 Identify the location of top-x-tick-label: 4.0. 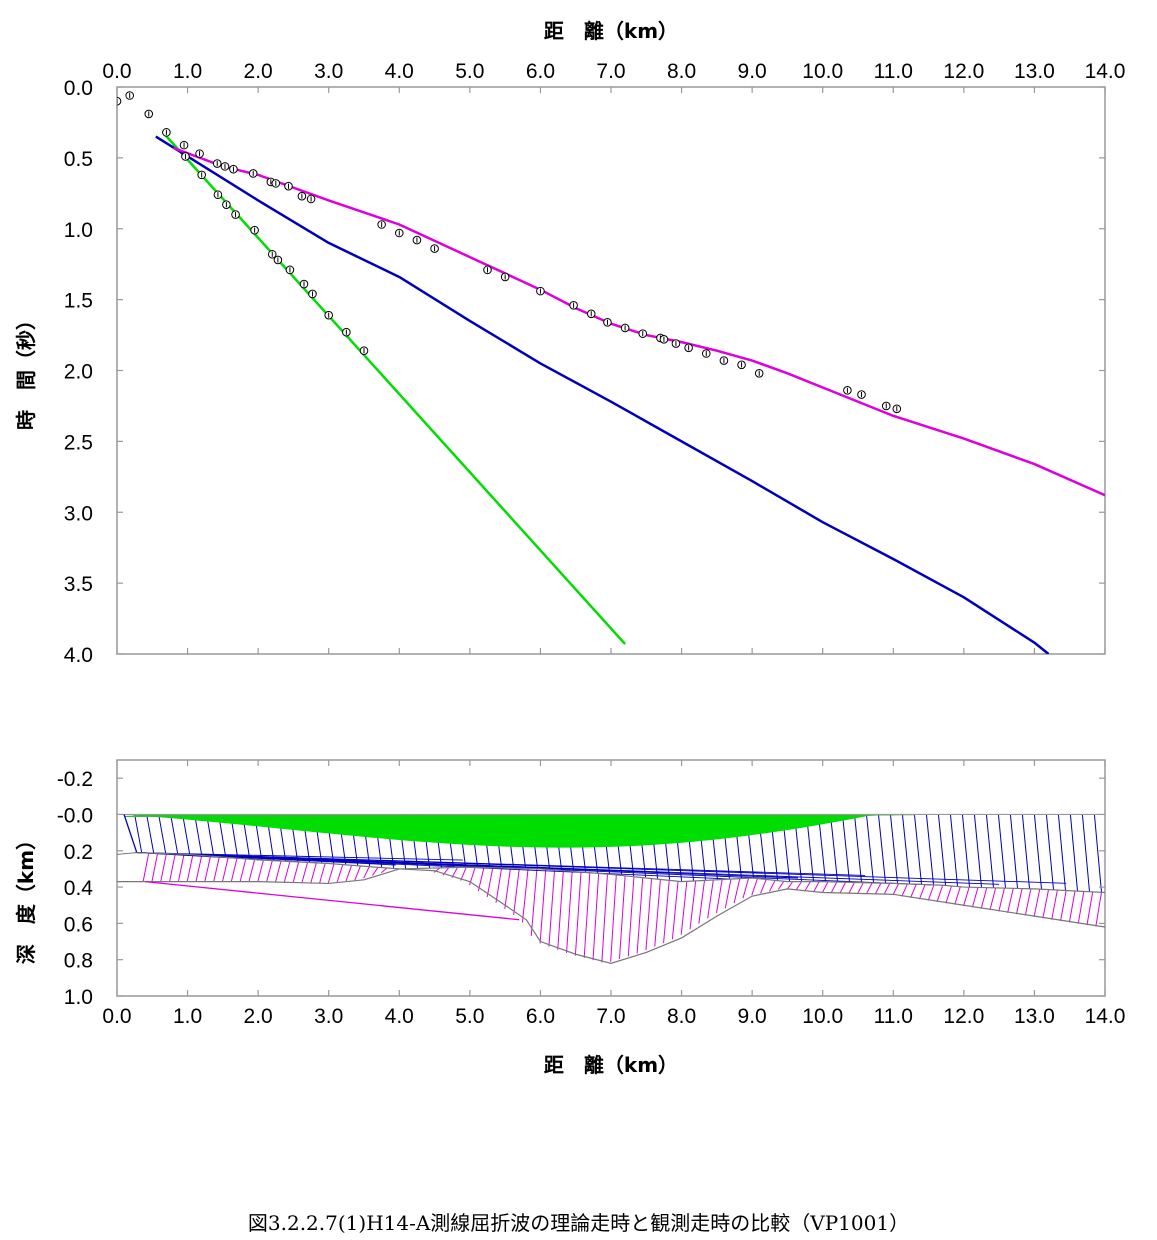
(399, 71).